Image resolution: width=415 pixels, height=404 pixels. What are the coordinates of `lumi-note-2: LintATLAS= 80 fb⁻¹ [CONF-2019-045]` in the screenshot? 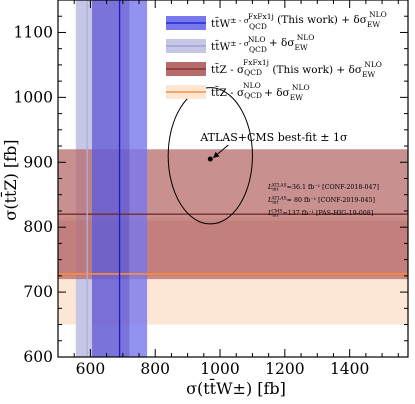 It's located at (321, 201).